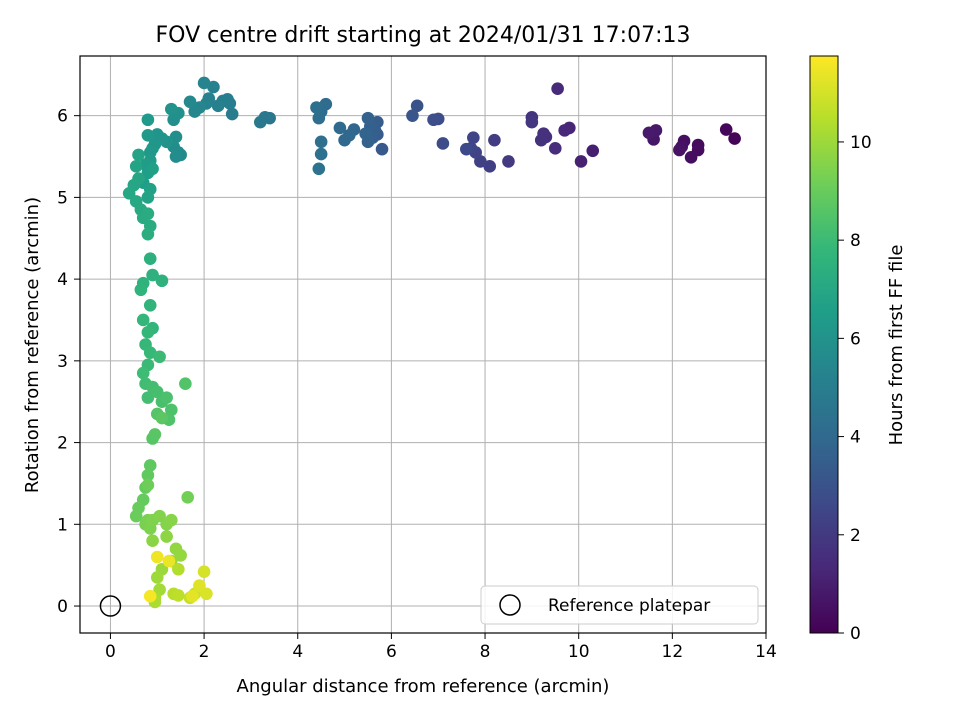 This screenshot has width=960, height=720. What do you see at coordinates (62, 117) in the screenshot?
I see `y-tick-label: 6` at bounding box center [62, 117].